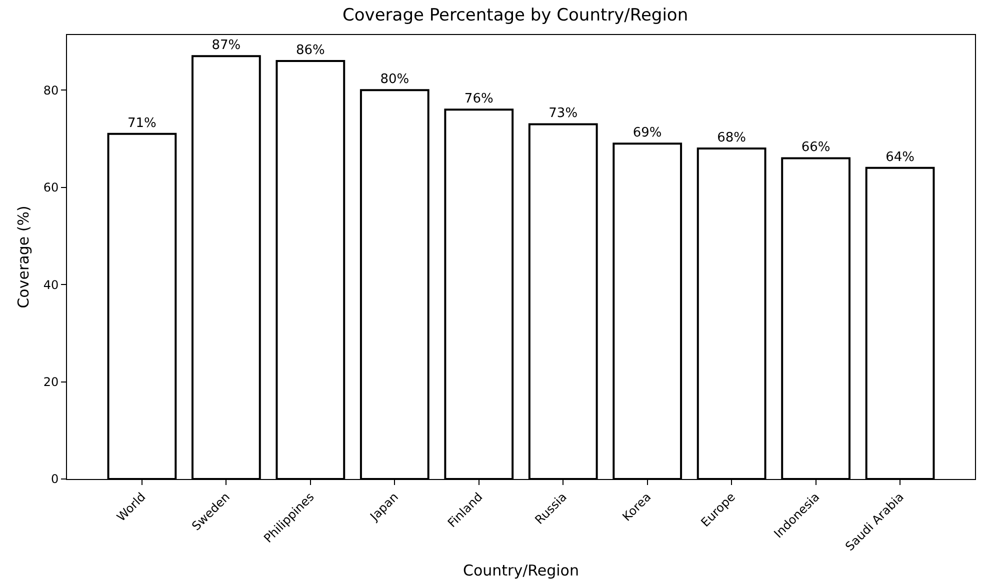 The width and height of the screenshot is (991, 588). What do you see at coordinates (51, 90) in the screenshot?
I see `y-tick-label: 80` at bounding box center [51, 90].